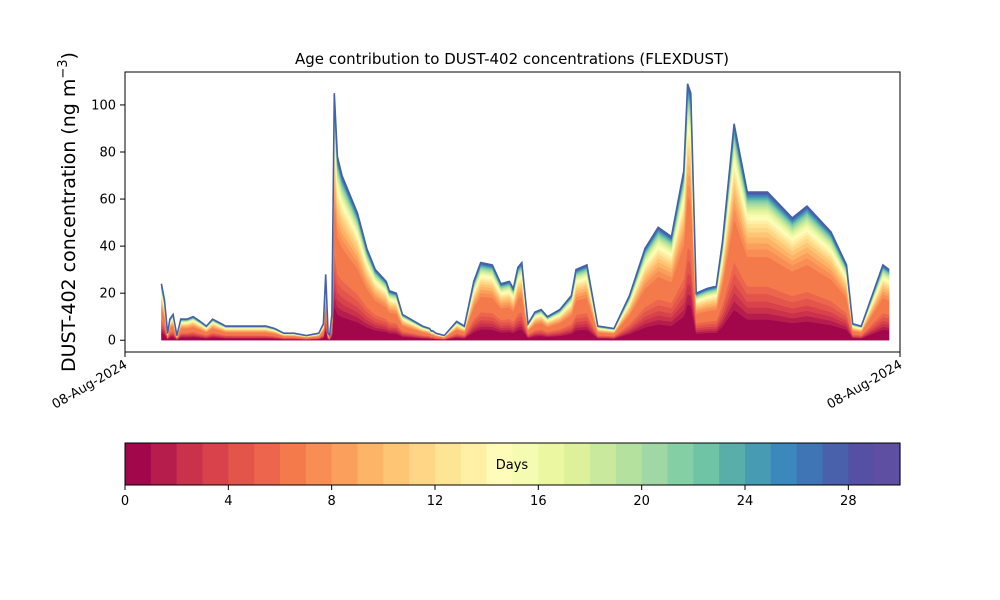 The image size is (1000, 600). I want to click on colorbar-frame, so click(512, 464).